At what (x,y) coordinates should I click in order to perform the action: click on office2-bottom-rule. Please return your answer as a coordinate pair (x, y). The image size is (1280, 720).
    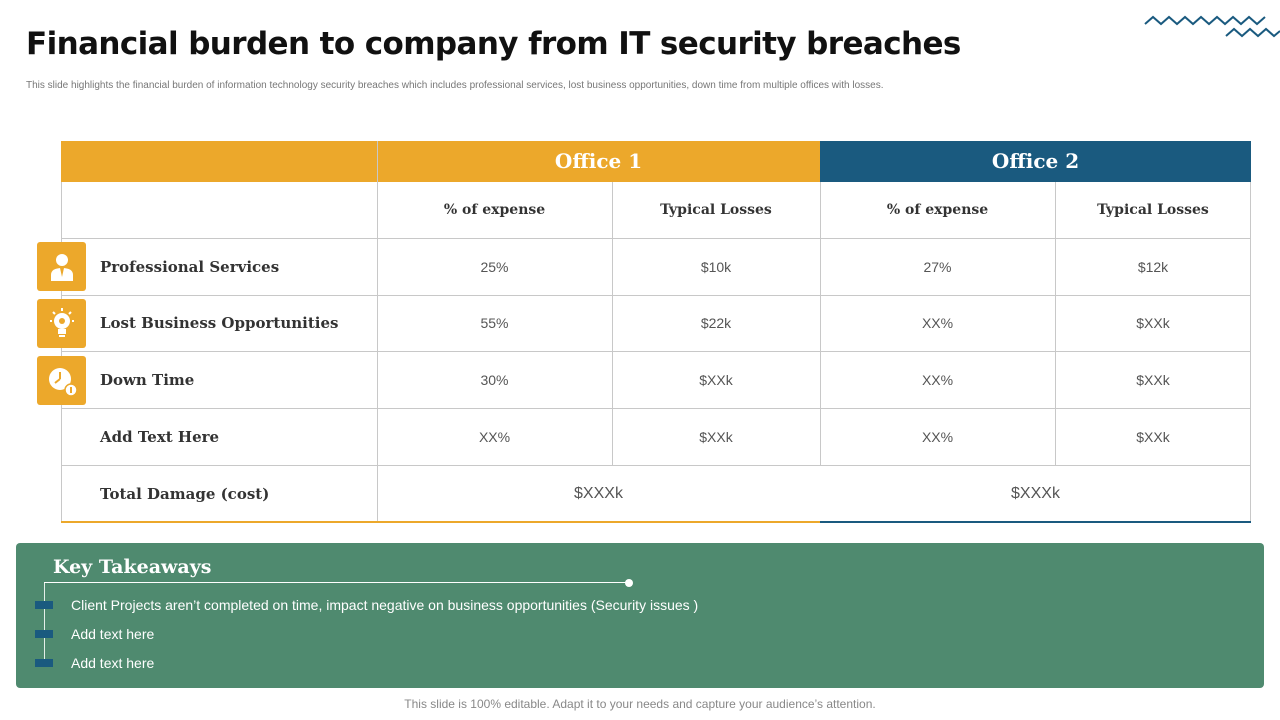
    Looking at the image, I should click on (1035, 522).